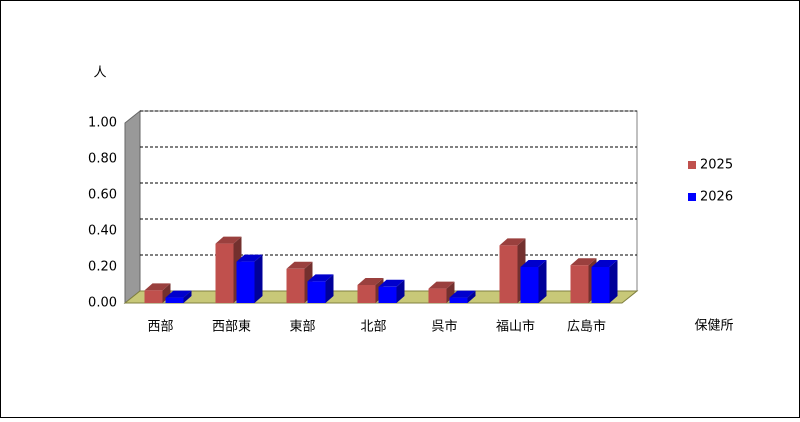 The width and height of the screenshot is (800, 422). Describe the element at coordinates (102, 231) in the screenshot. I see `y-tick-label: 0.40` at that location.